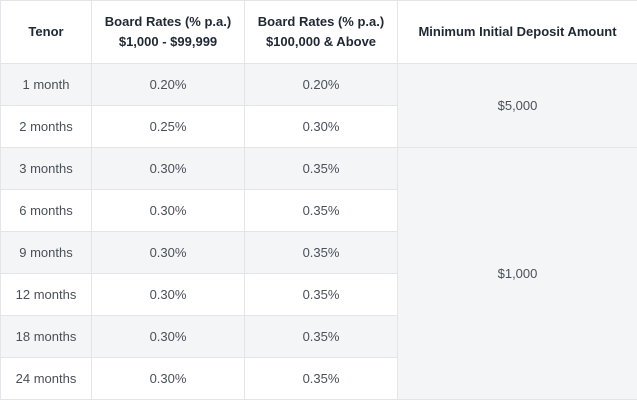 The image size is (637, 406). Describe the element at coordinates (321, 41) in the screenshot. I see `header-rate-large-line2: $100,000 & Above` at that location.